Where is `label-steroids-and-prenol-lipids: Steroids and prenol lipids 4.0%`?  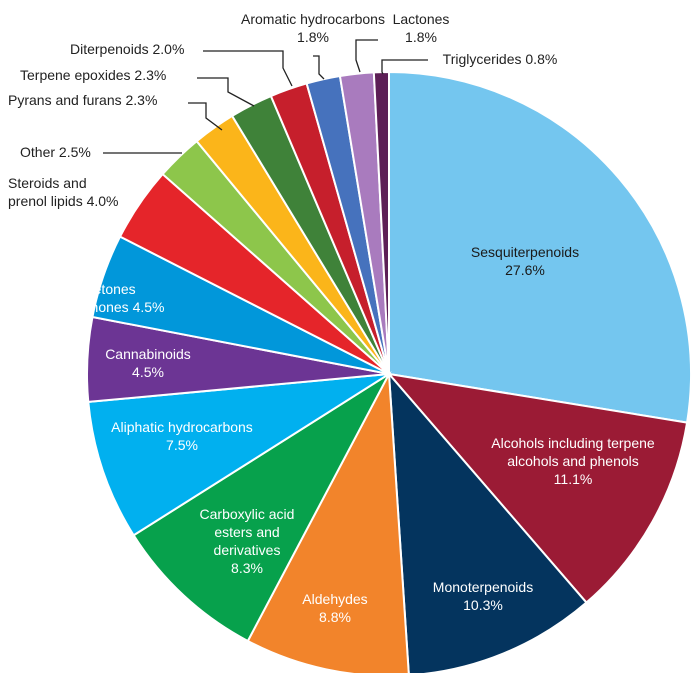
label-steroids-and-prenol-lipids: Steroids and prenol lipids 4.0% is located at coordinates (63, 192).